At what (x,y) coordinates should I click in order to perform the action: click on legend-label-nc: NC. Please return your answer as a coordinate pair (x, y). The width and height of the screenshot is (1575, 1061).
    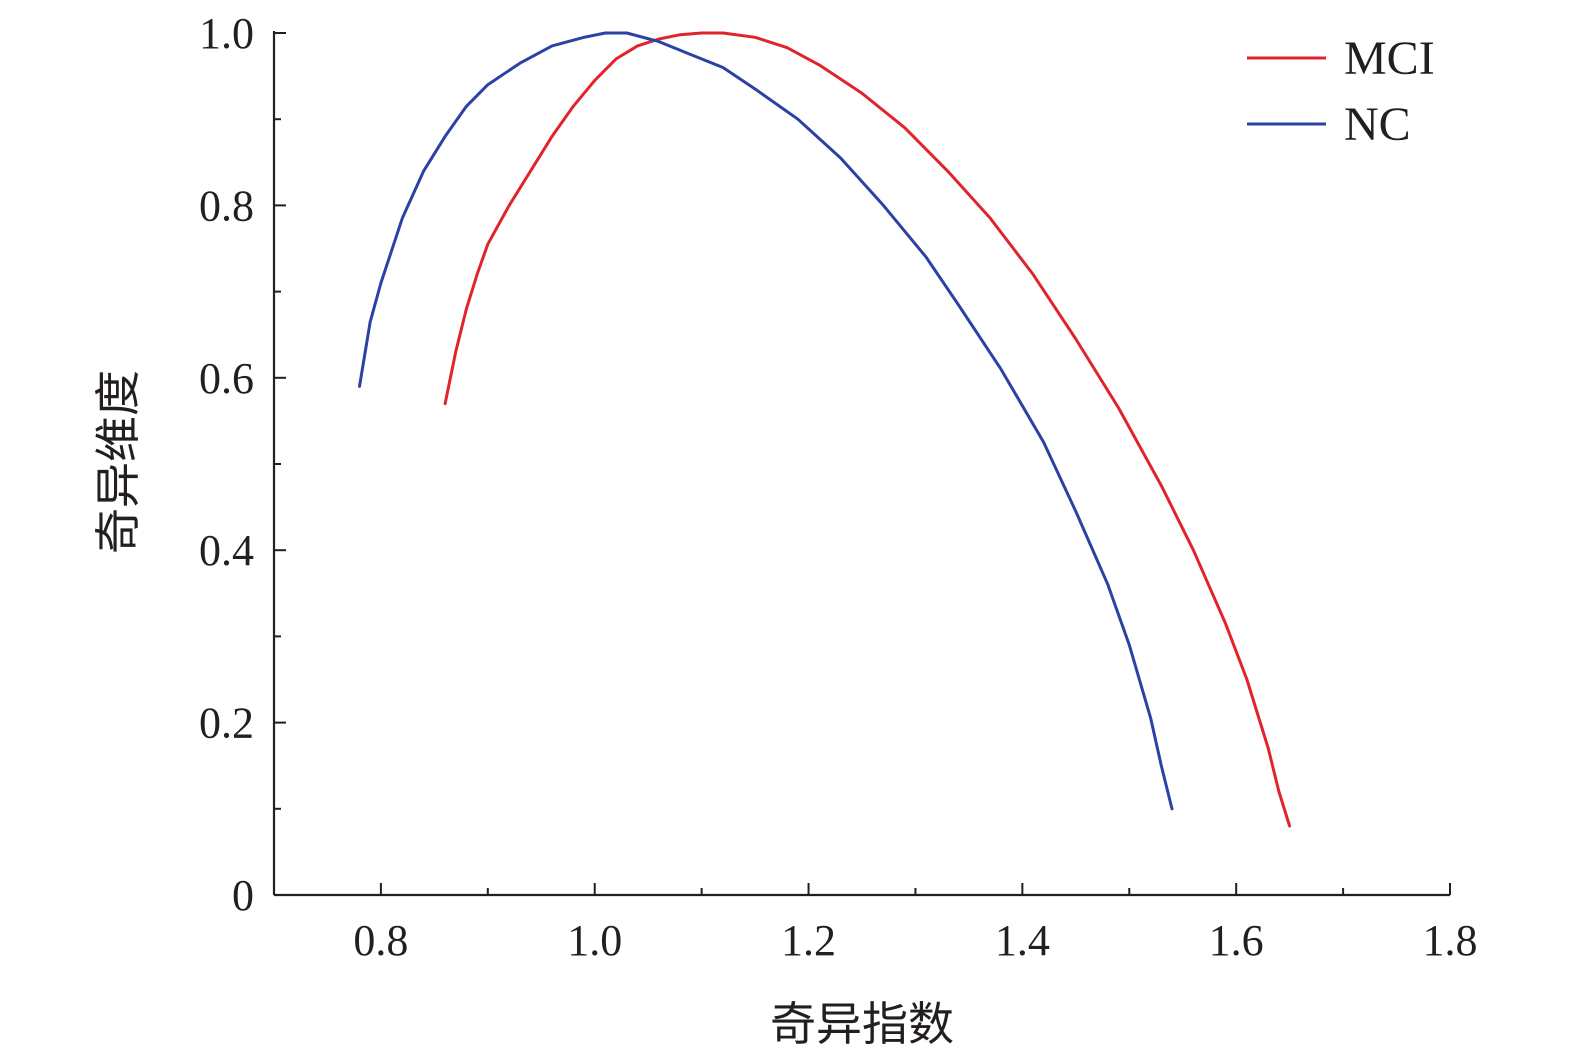
    Looking at the image, I should click on (1377, 124).